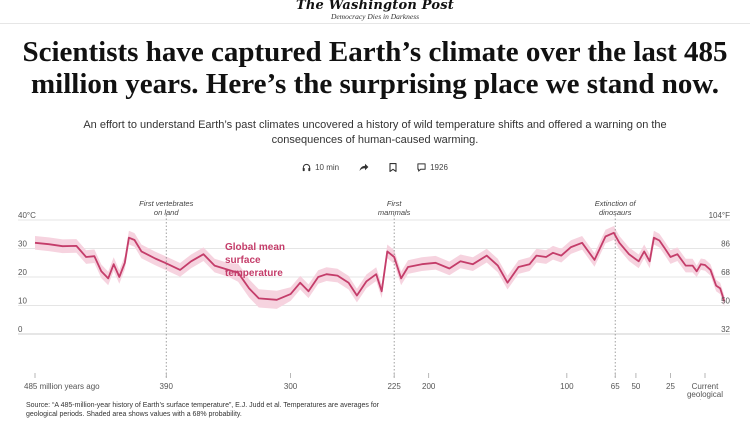  I want to click on y-tick-label-left: 30, so click(22, 244).